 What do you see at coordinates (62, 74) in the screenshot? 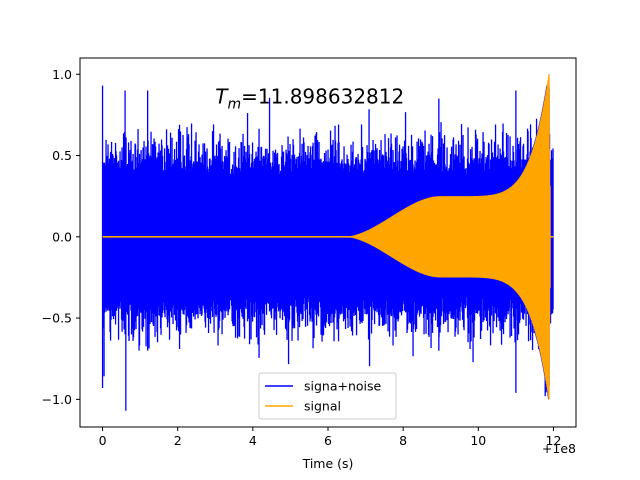
I see `y-tick-label-4: 1.0` at bounding box center [62, 74].